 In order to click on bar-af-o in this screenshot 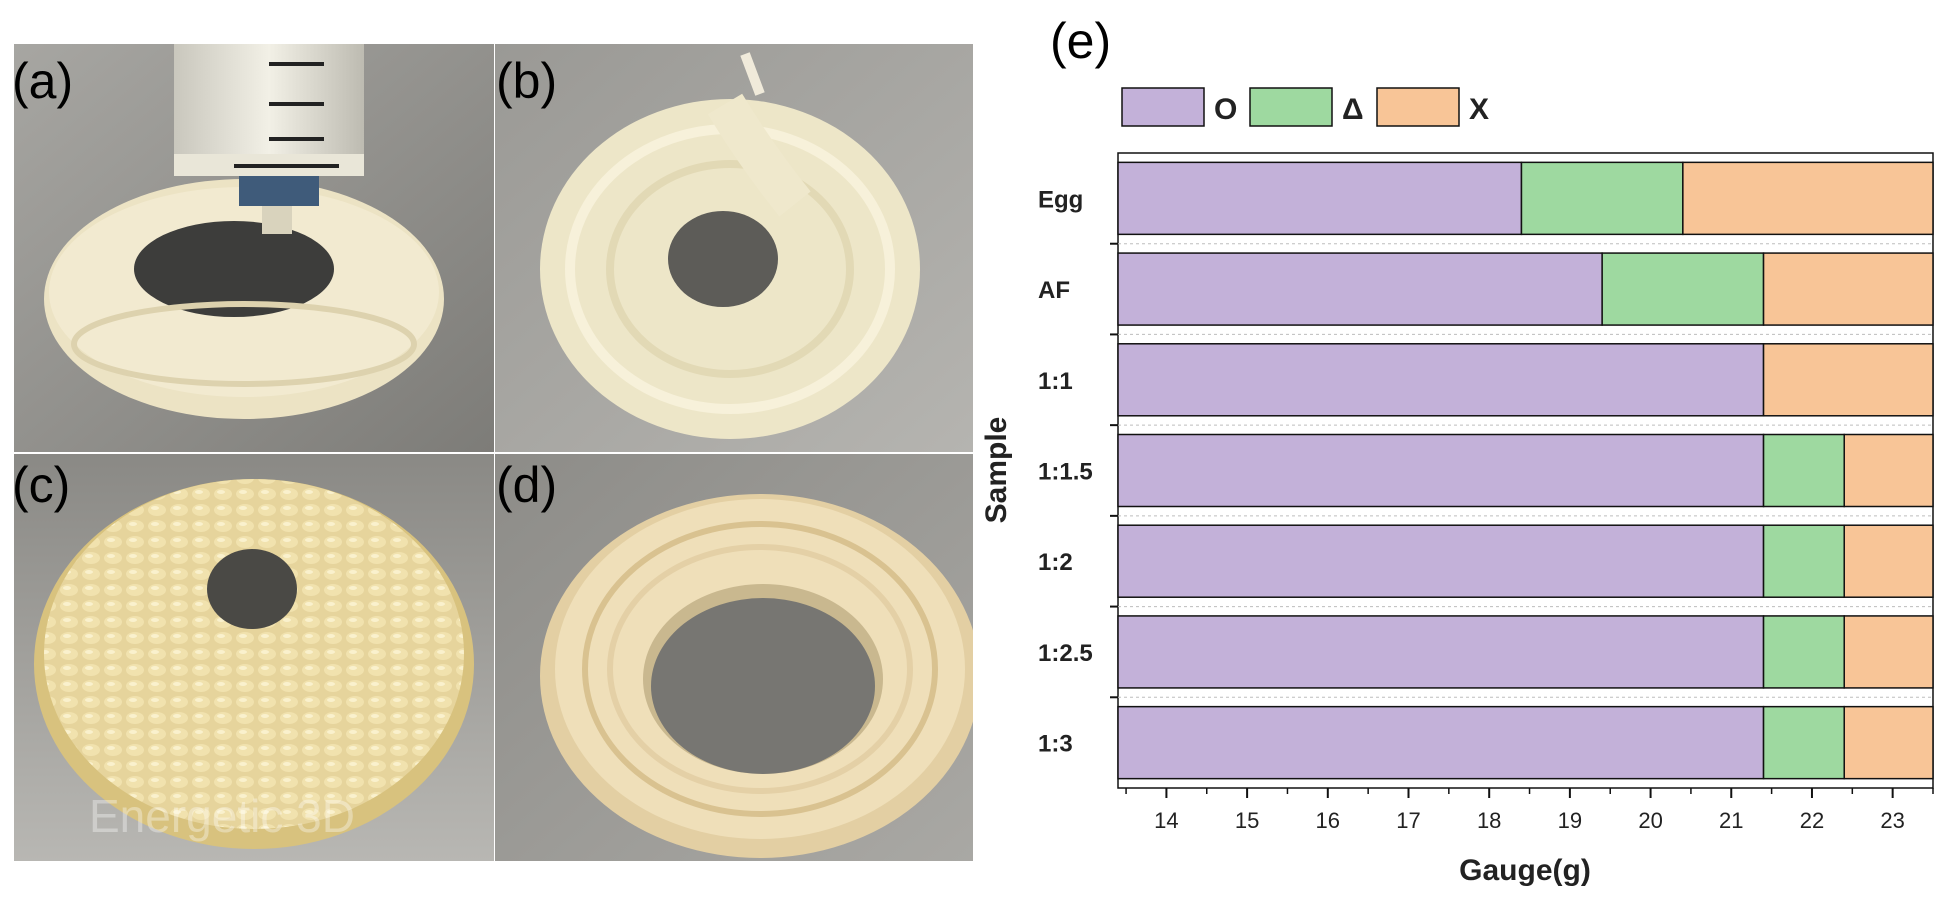, I will do `click(1360, 289)`.